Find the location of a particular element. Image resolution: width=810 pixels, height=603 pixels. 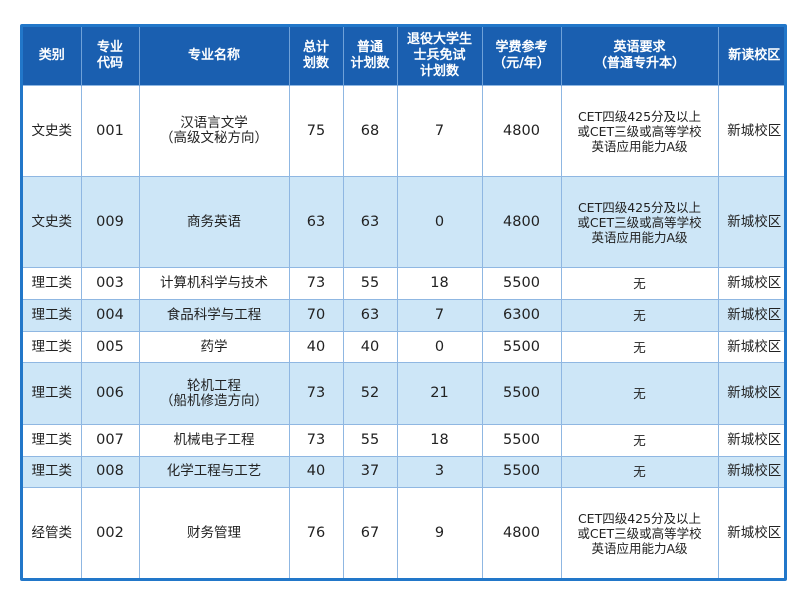

cell-code: 004 is located at coordinates (110, 315).